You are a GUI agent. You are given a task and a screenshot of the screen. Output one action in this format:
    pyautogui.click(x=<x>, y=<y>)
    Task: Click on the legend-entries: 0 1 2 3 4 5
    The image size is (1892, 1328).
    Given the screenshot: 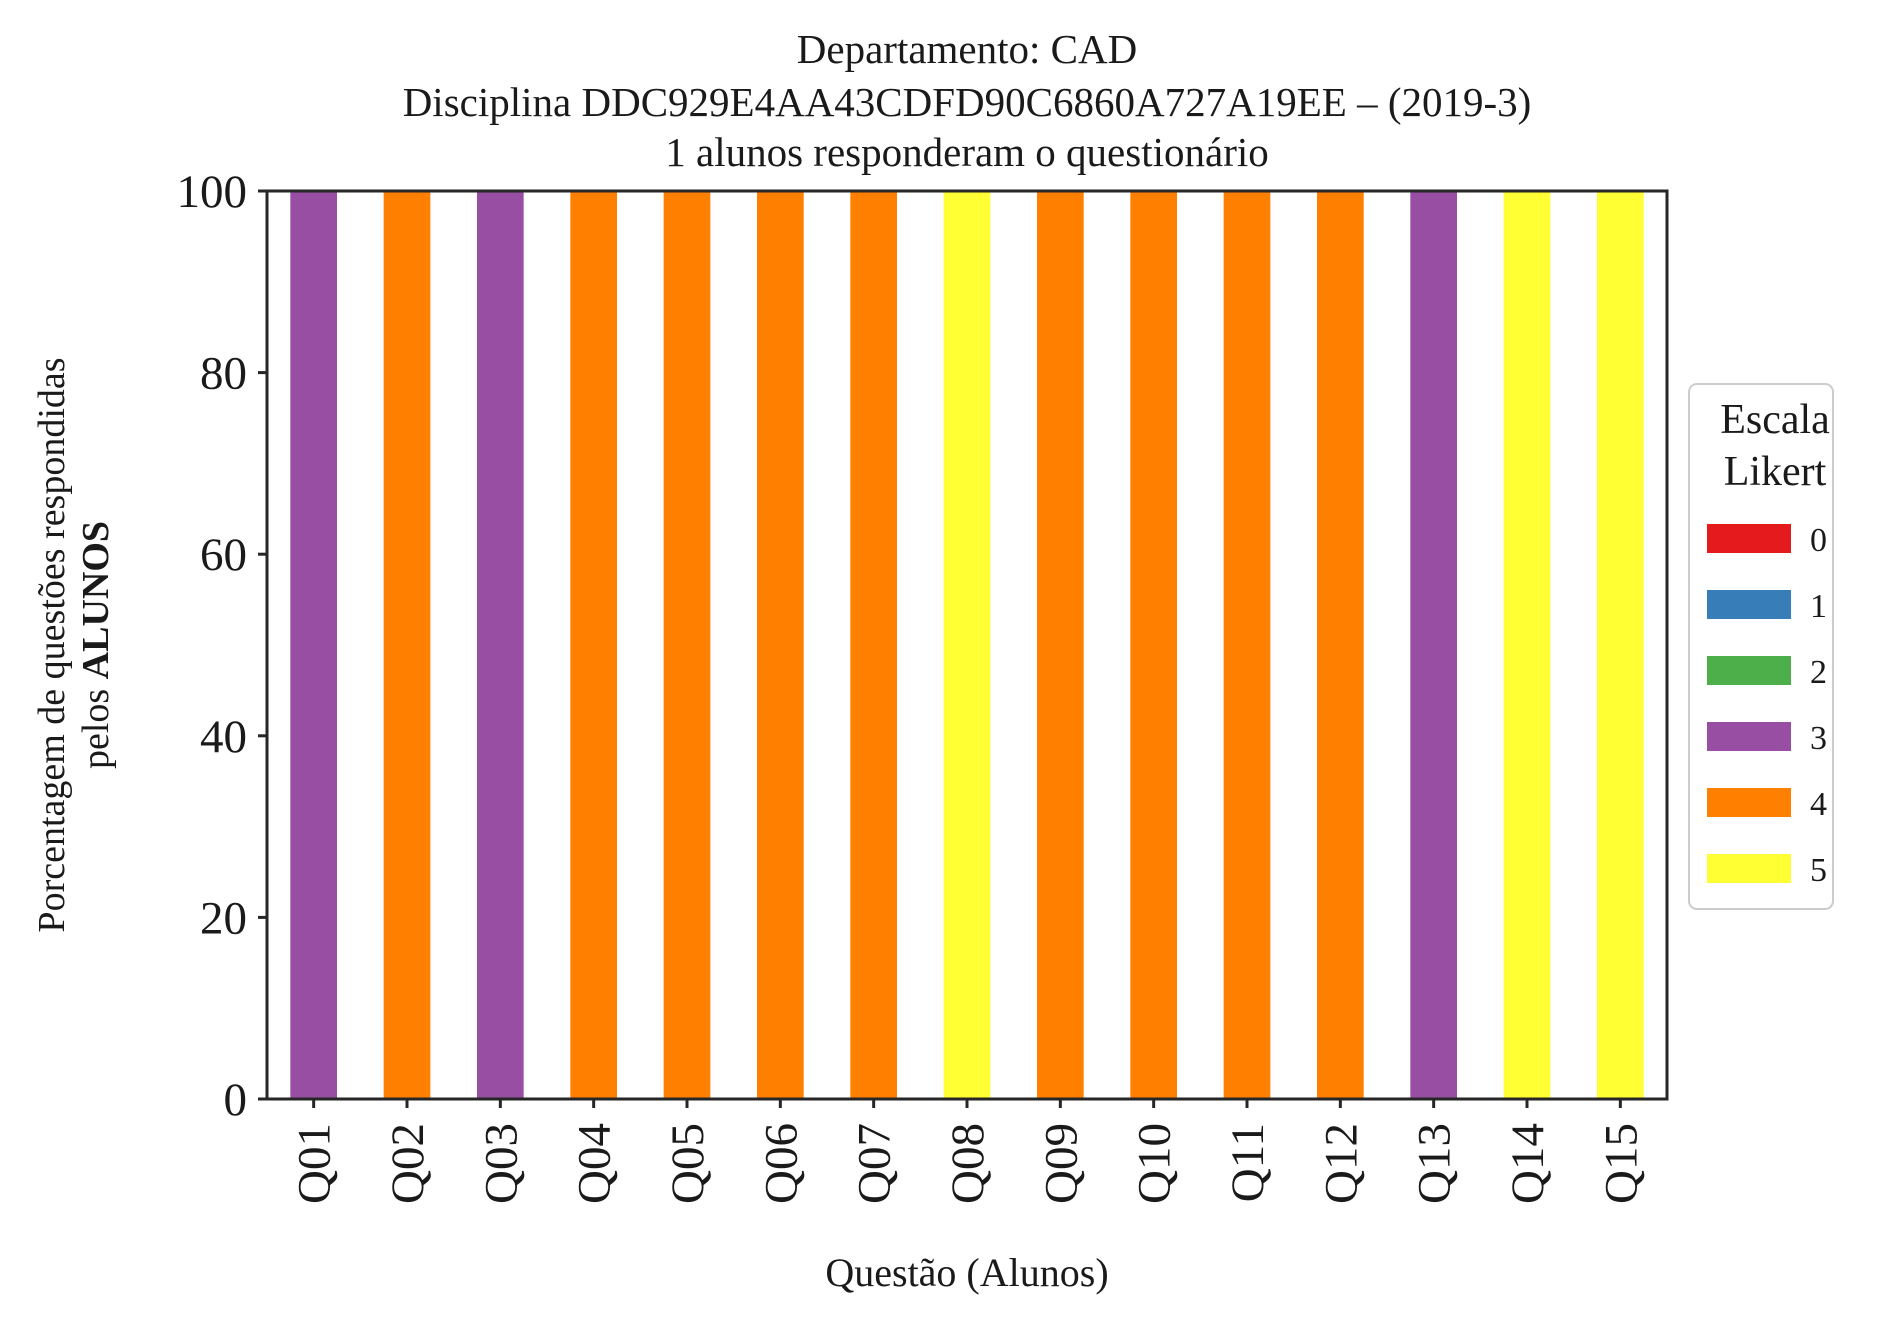 What is the action you would take?
    pyautogui.click(x=1767, y=705)
    